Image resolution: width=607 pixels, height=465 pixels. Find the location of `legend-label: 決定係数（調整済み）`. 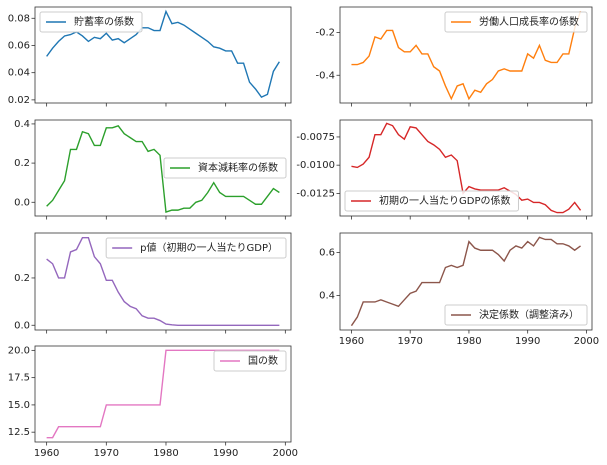

legend-label: 決定係数（調整済み） is located at coordinates (529, 314).